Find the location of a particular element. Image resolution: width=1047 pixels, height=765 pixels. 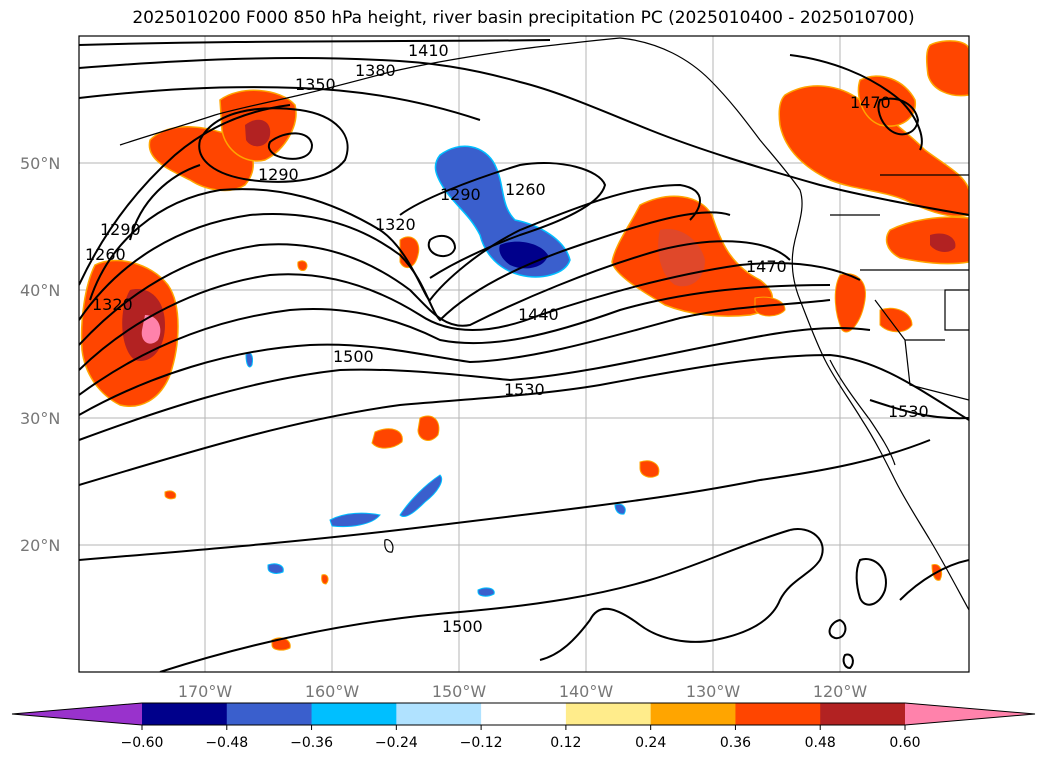

lon-label: 140°W is located at coordinates (586, 691).